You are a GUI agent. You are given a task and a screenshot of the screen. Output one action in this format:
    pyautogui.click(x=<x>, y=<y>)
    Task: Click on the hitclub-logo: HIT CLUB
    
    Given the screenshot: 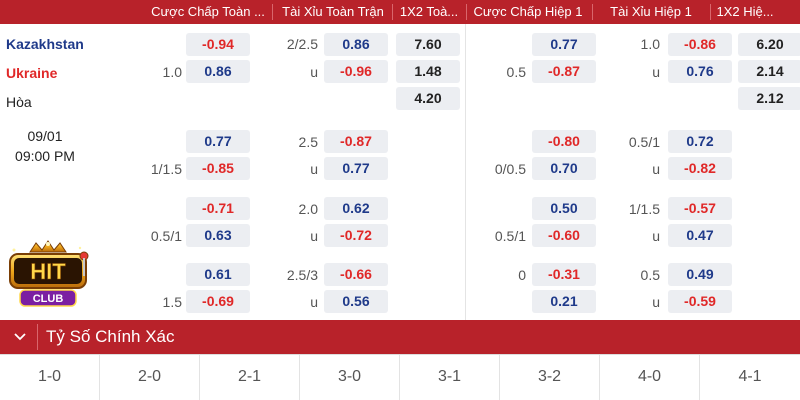 What is the action you would take?
    pyautogui.click(x=49, y=273)
    